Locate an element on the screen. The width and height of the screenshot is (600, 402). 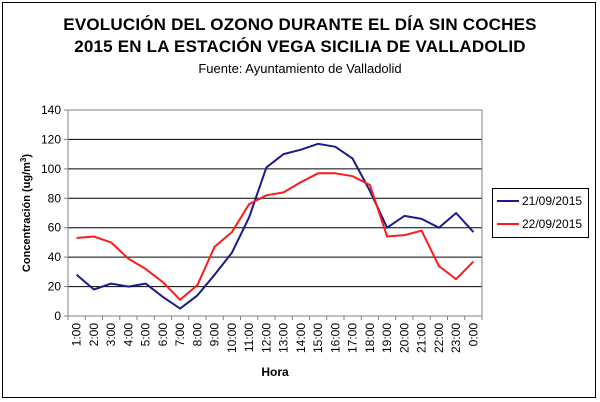
x-tick-label: 19:00 is located at coordinates (387, 338).